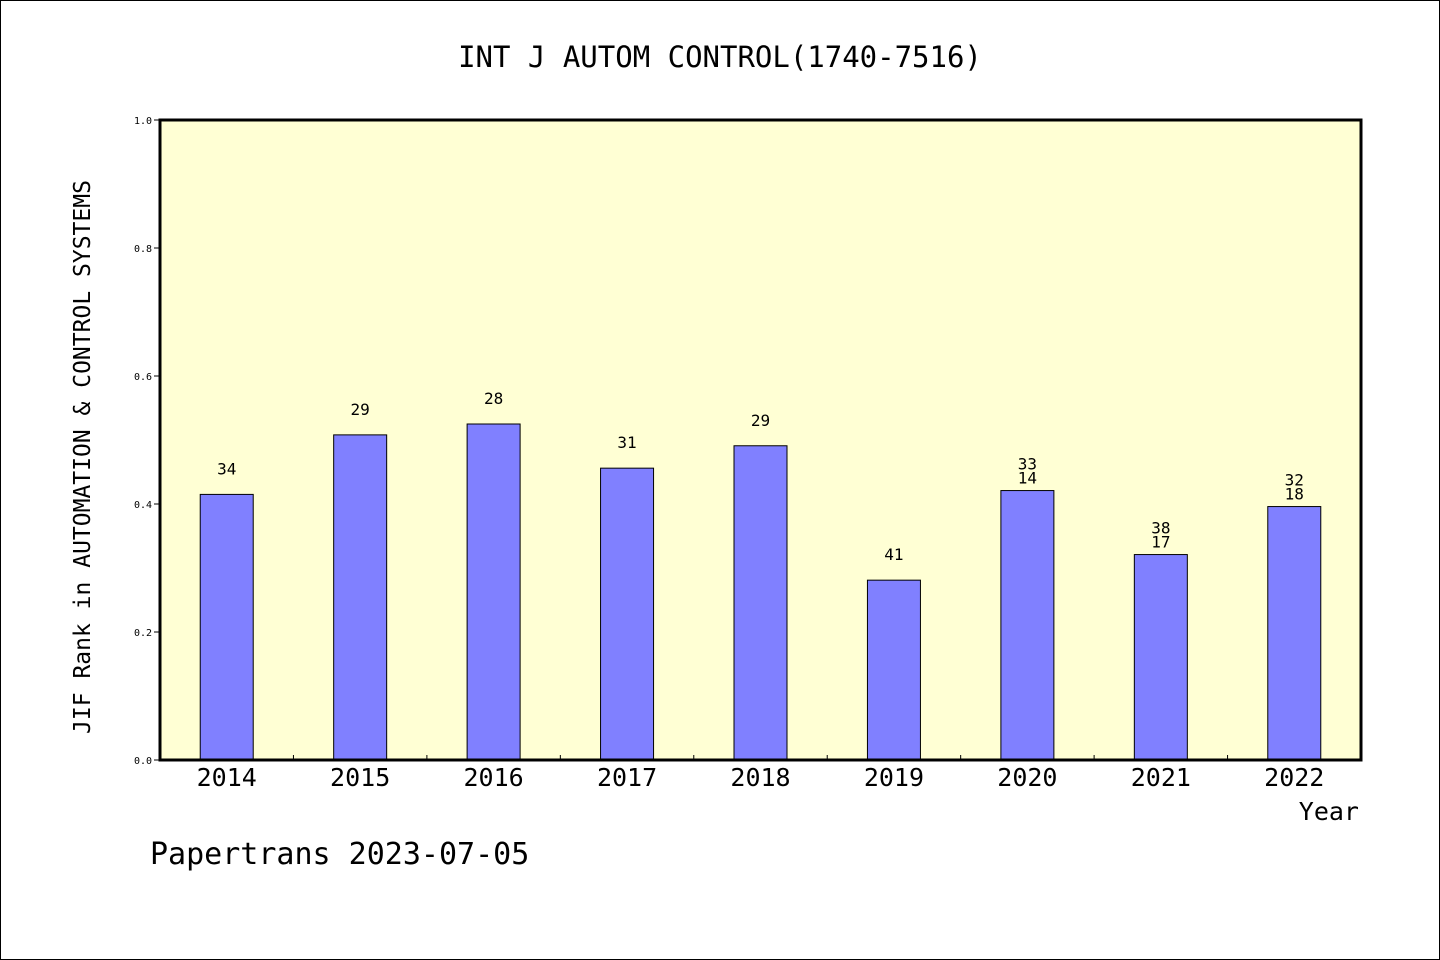  What do you see at coordinates (893, 670) in the screenshot?
I see `bar-2019` at bounding box center [893, 670].